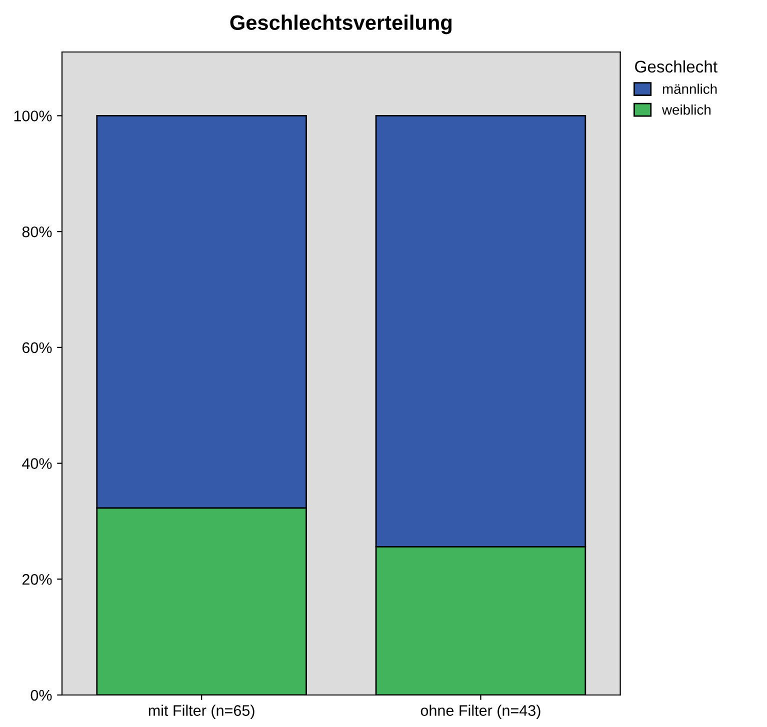  What do you see at coordinates (37, 579) in the screenshot?
I see `y-tick-label: 20%` at bounding box center [37, 579].